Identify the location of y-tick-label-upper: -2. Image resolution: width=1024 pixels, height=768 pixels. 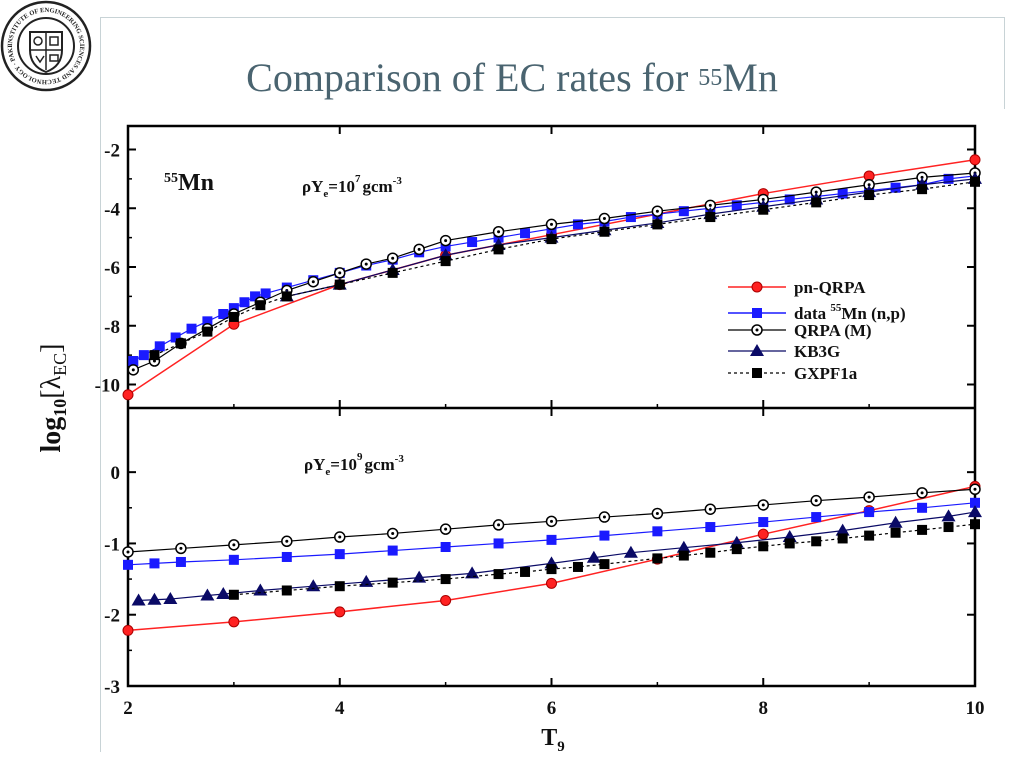
(112, 151).